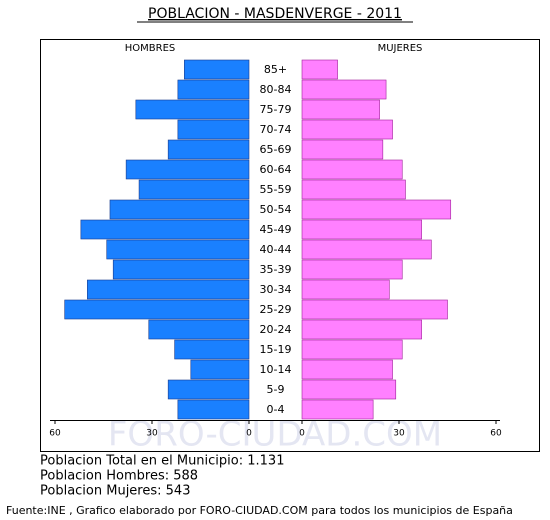 This screenshot has width=550, height=520. What do you see at coordinates (276, 129) in the screenshot?
I see `category-label: 70-74` at bounding box center [276, 129].